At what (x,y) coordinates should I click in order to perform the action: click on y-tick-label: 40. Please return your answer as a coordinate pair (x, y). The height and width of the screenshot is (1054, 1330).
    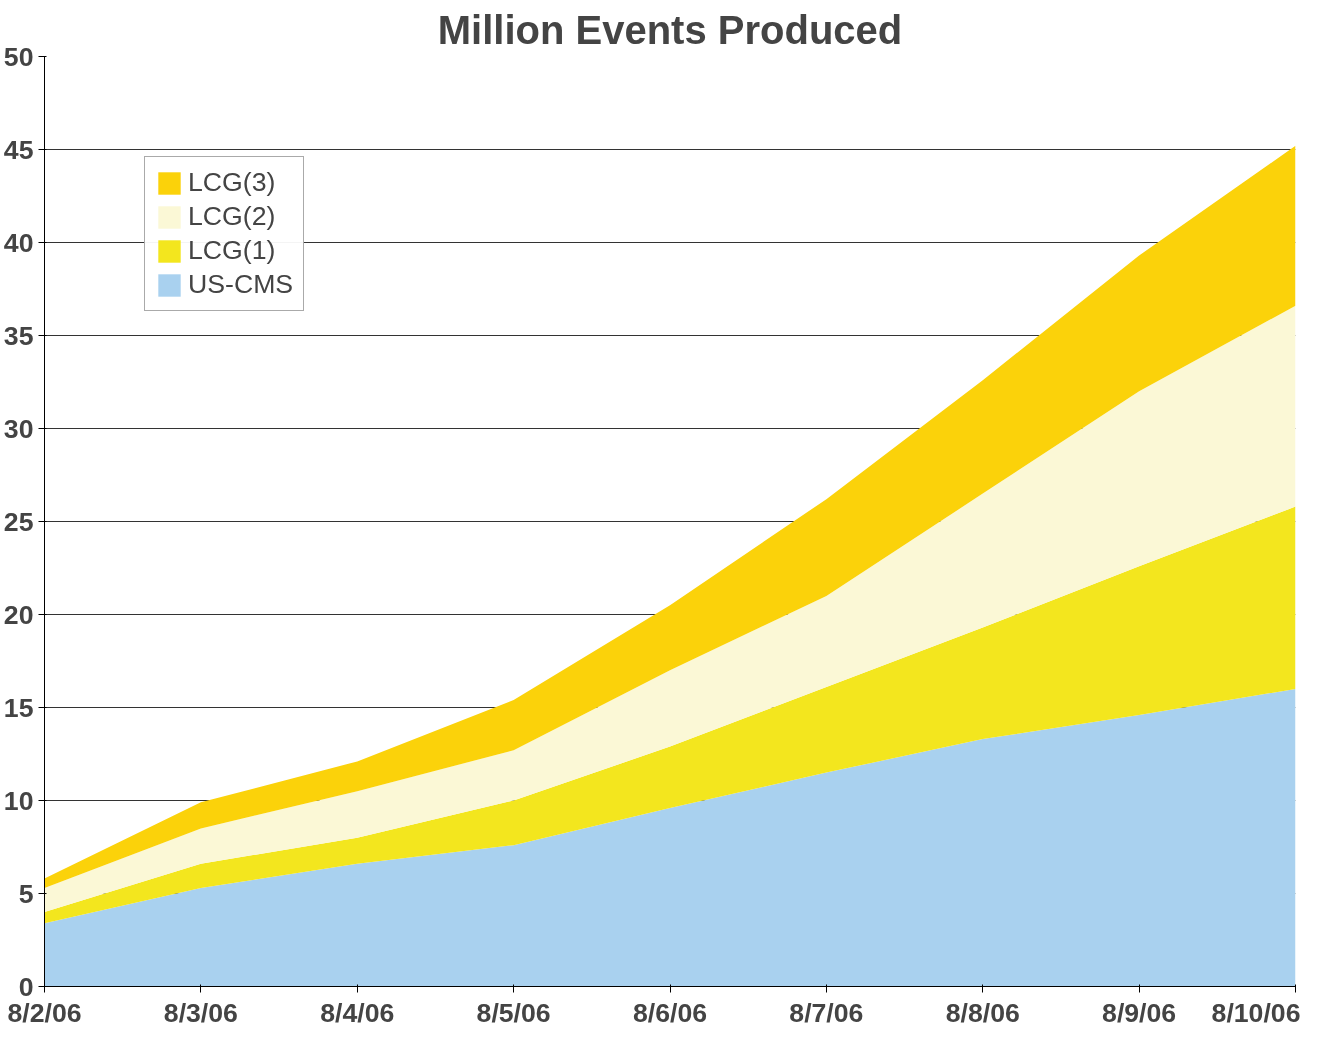
    Looking at the image, I should click on (18, 242).